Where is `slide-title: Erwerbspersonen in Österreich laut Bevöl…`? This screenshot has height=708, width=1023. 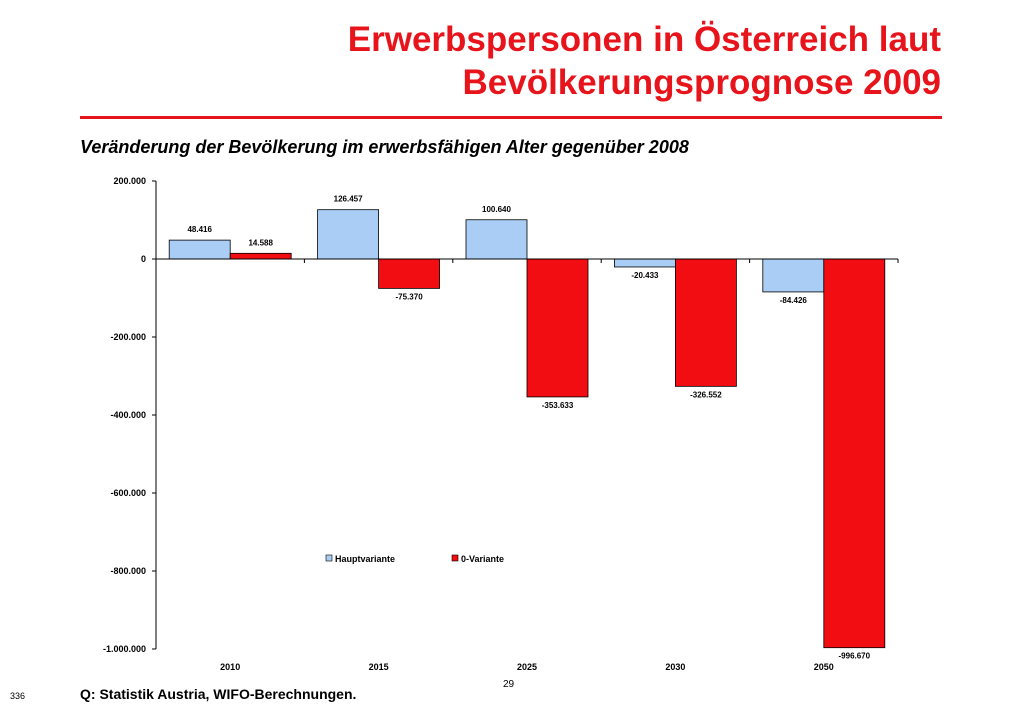
slide-title: Erwerbspersonen in Österreich laut Bevöl… is located at coordinates (541, 61).